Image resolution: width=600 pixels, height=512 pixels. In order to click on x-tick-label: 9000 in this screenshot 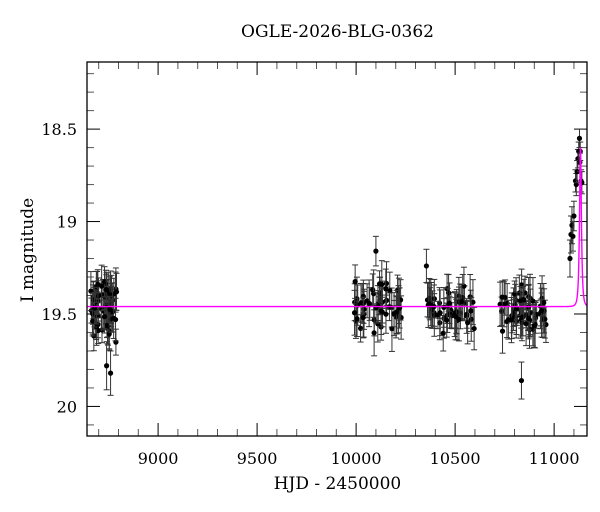, I will do `click(158, 458)`.